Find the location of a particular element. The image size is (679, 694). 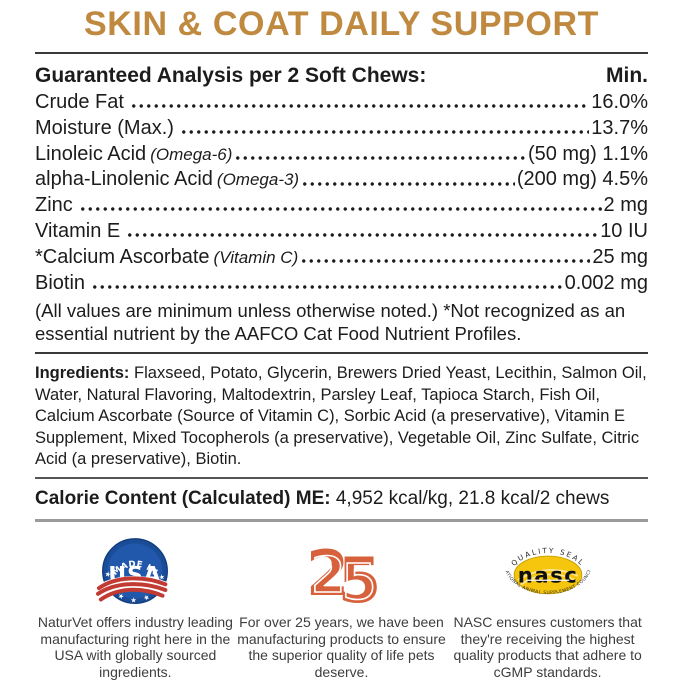

analysis-row: Linoleic Acid (Omega-6) (50 mg) 1.1% is located at coordinates (341, 154).